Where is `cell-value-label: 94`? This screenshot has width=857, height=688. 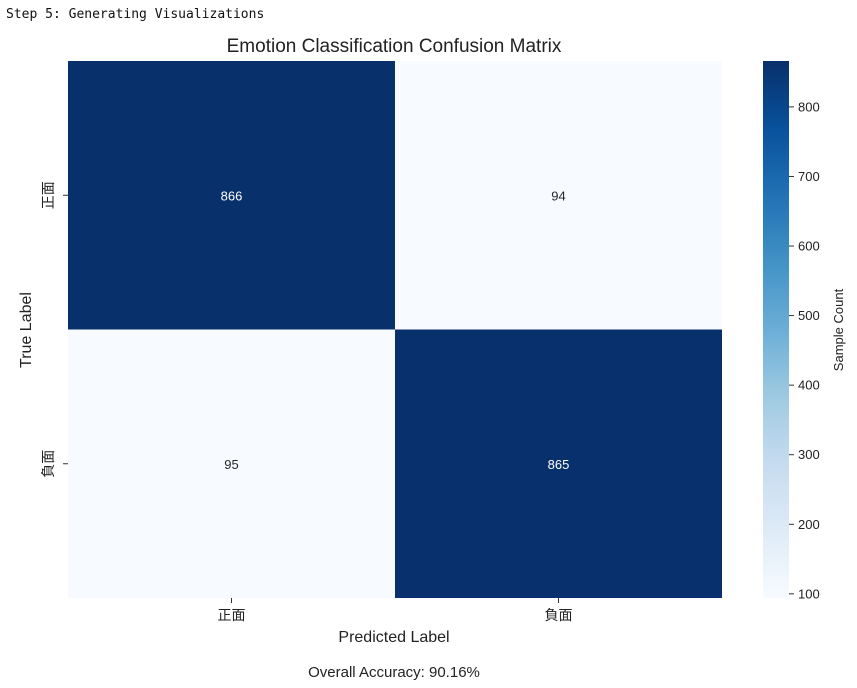 cell-value-label: 94 is located at coordinates (558, 195).